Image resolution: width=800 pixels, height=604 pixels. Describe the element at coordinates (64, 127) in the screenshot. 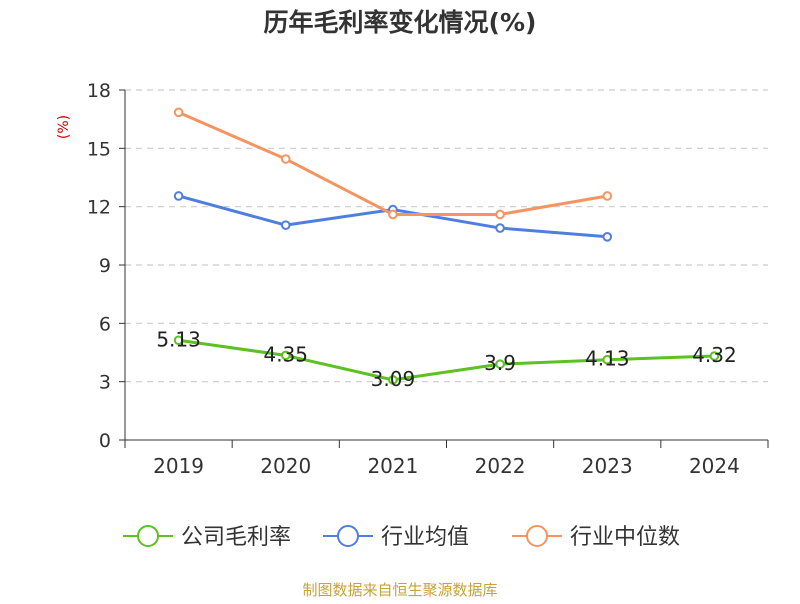

I see `y-axis-label: (%)` at that location.